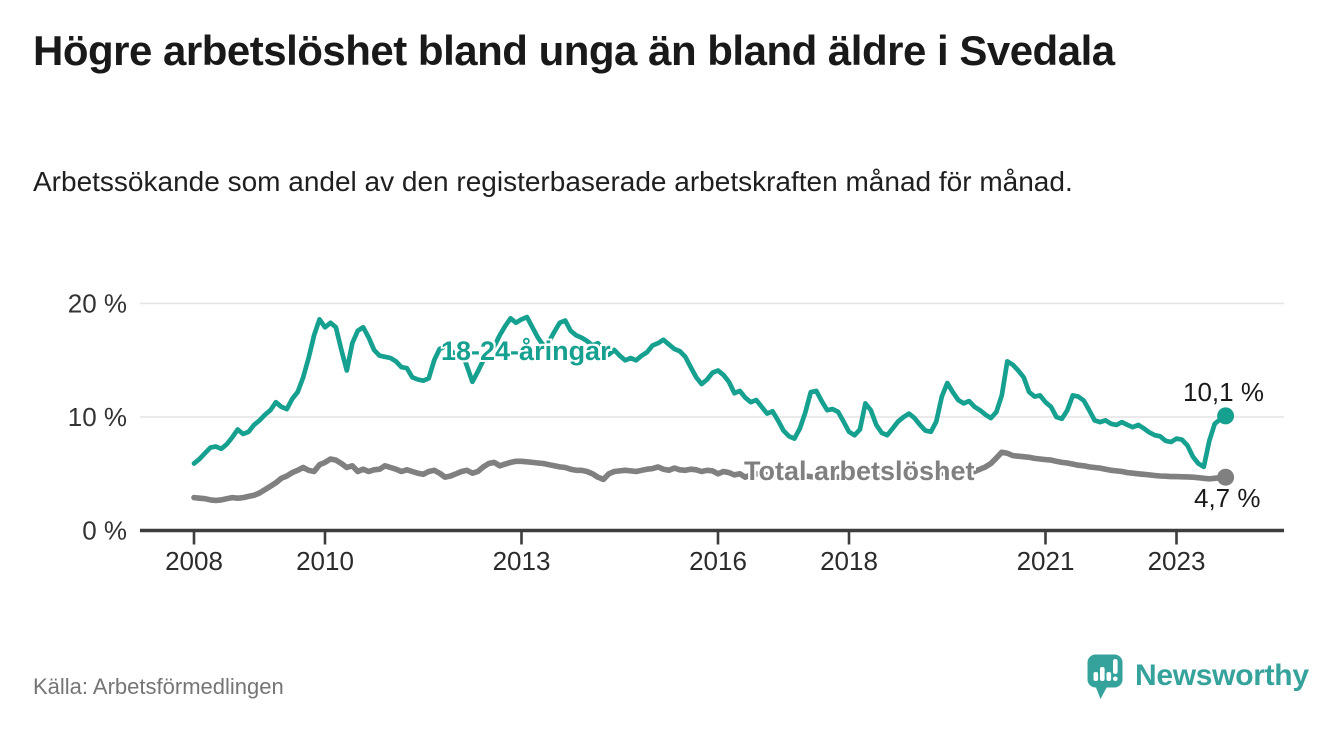 The width and height of the screenshot is (1340, 734). Describe the element at coordinates (859, 471) in the screenshot. I see `series-label-total: Total arbetslöshet` at that location.